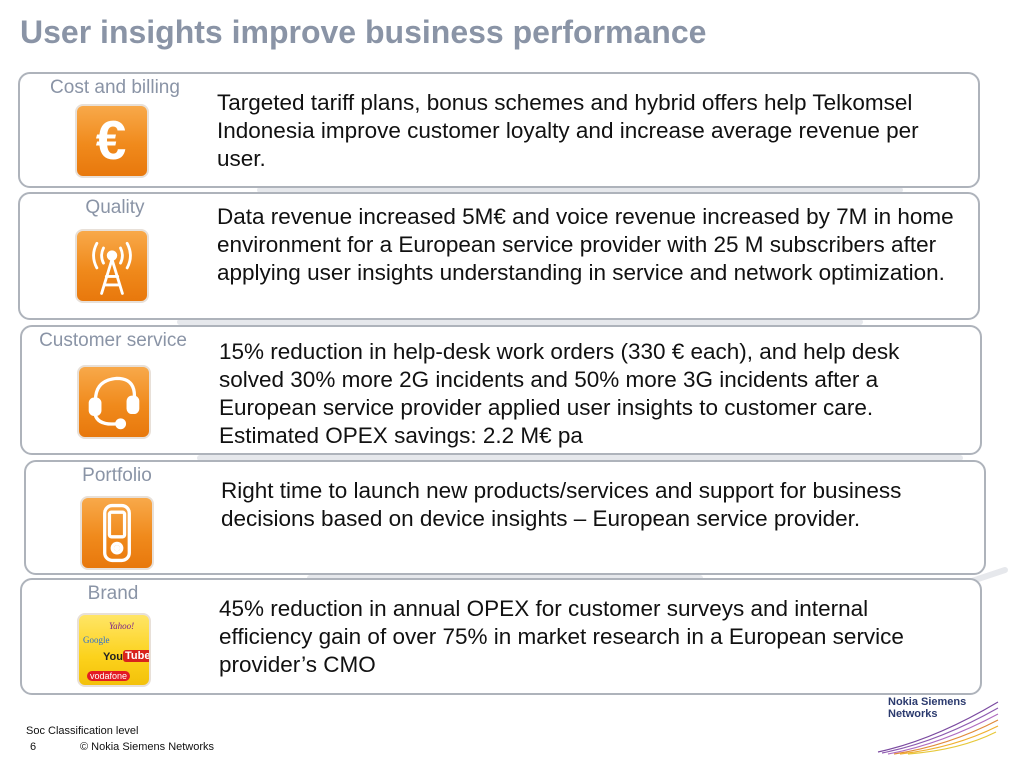 Image resolution: width=1024 pixels, height=768 pixels. I want to click on footer-page-number: 6, so click(33, 747).